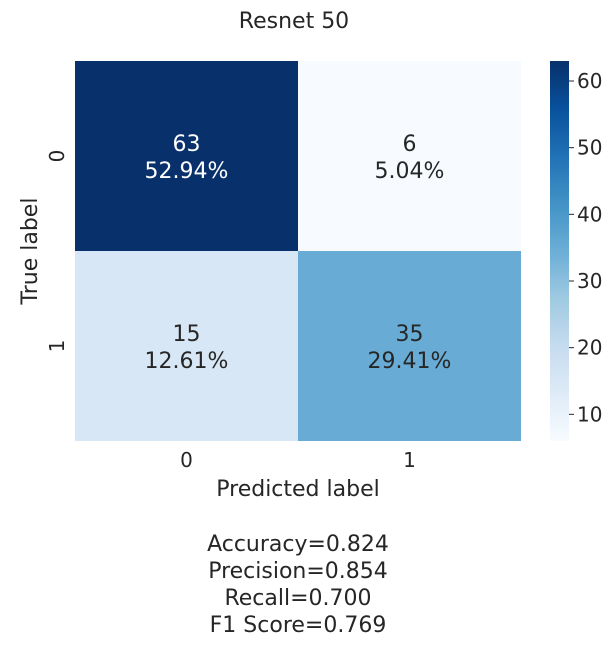 Image resolution: width=615 pixels, height=646 pixels. What do you see at coordinates (57, 251) in the screenshot?
I see `y-axis-ticks: 01` at bounding box center [57, 251].